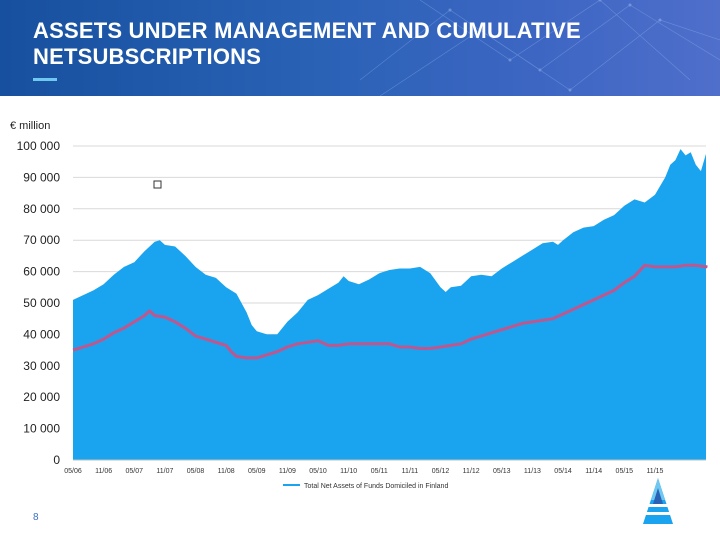 Image resolution: width=720 pixels, height=540 pixels. I want to click on x-tick-label: 11/13, so click(532, 471).